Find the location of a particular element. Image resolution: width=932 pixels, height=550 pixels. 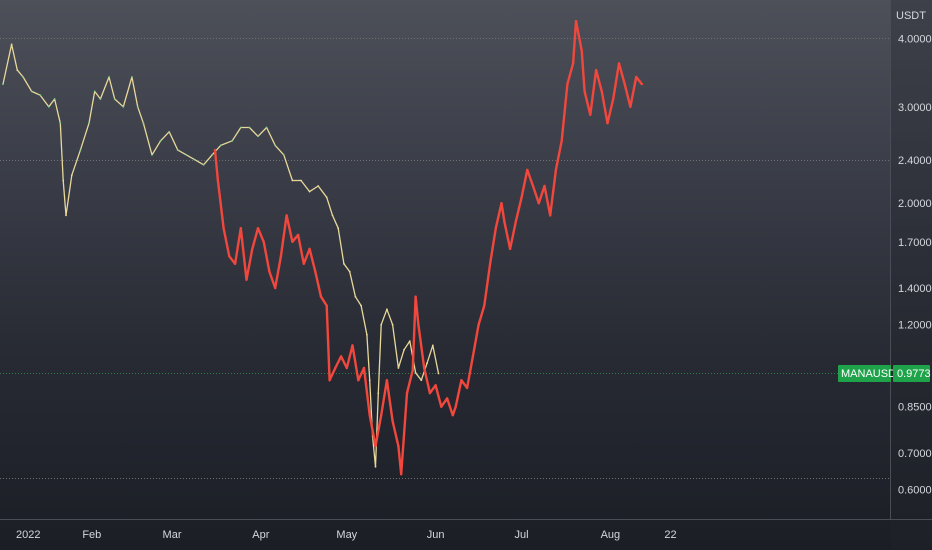

x-tick-label: Aug is located at coordinates (611, 535).